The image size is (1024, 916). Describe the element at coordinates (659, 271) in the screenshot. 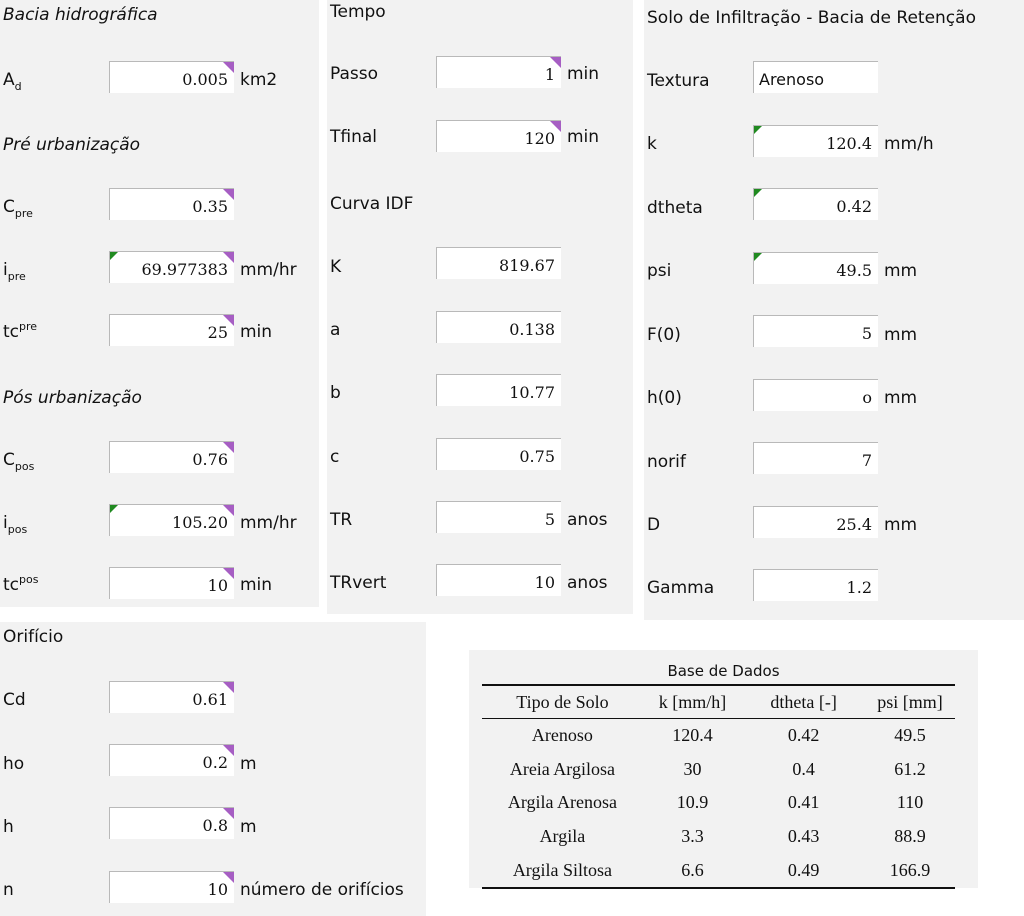

I see `psi-label: psi` at that location.